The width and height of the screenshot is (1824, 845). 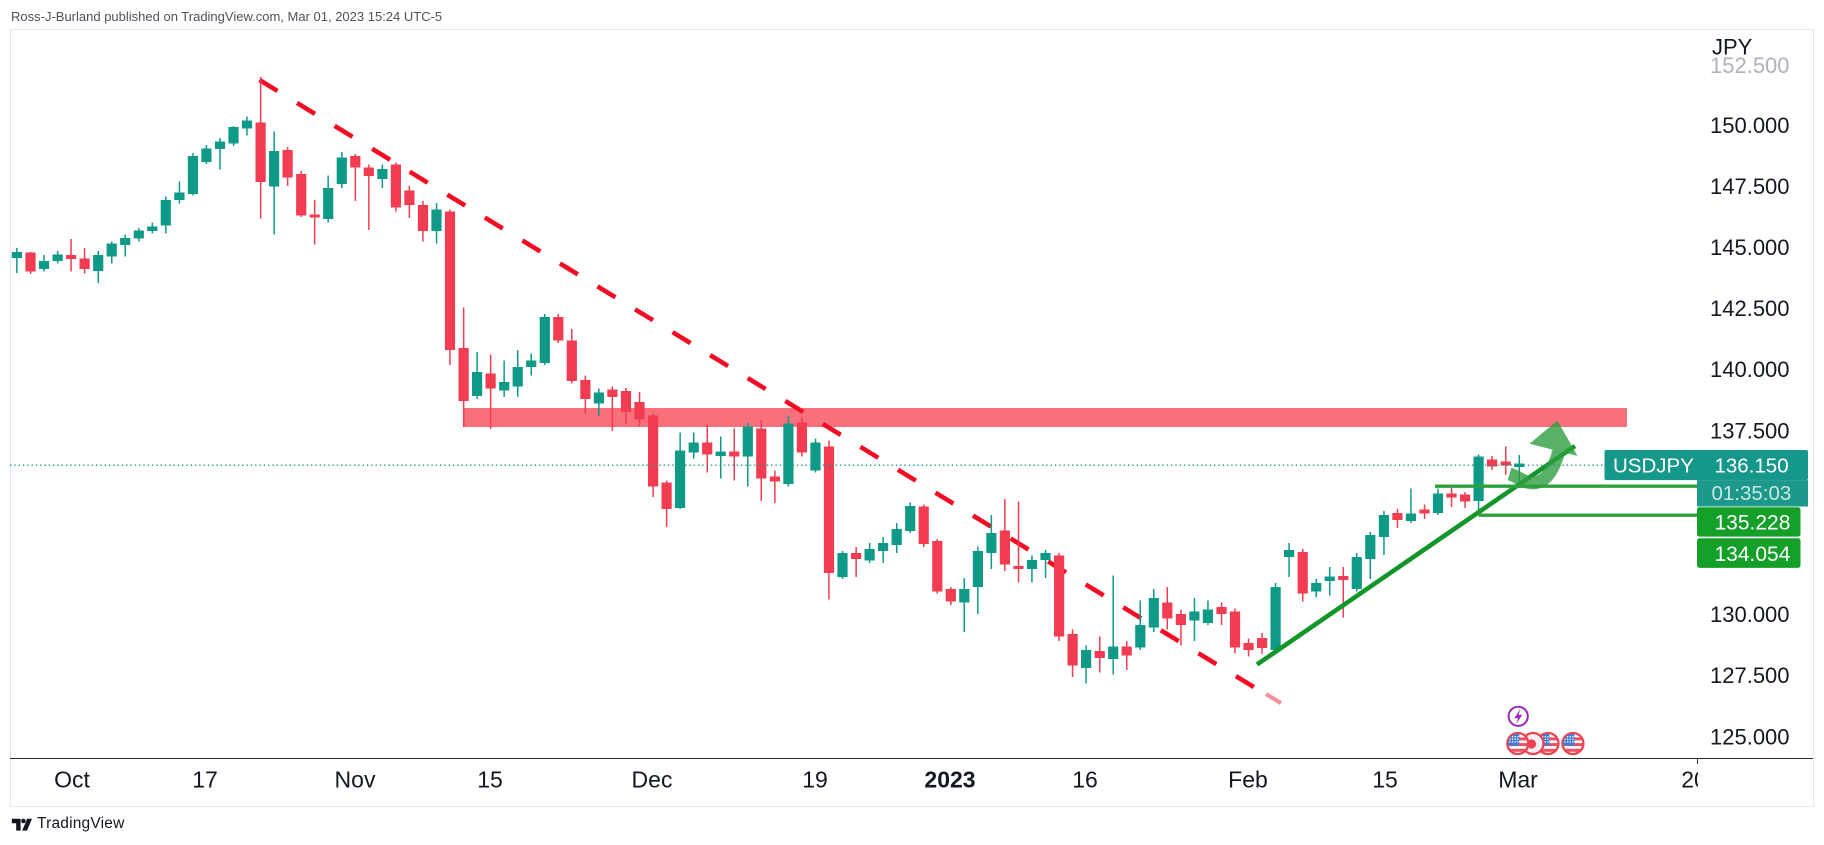 What do you see at coordinates (949, 780) in the screenshot?
I see `svg-text: 2023` at bounding box center [949, 780].